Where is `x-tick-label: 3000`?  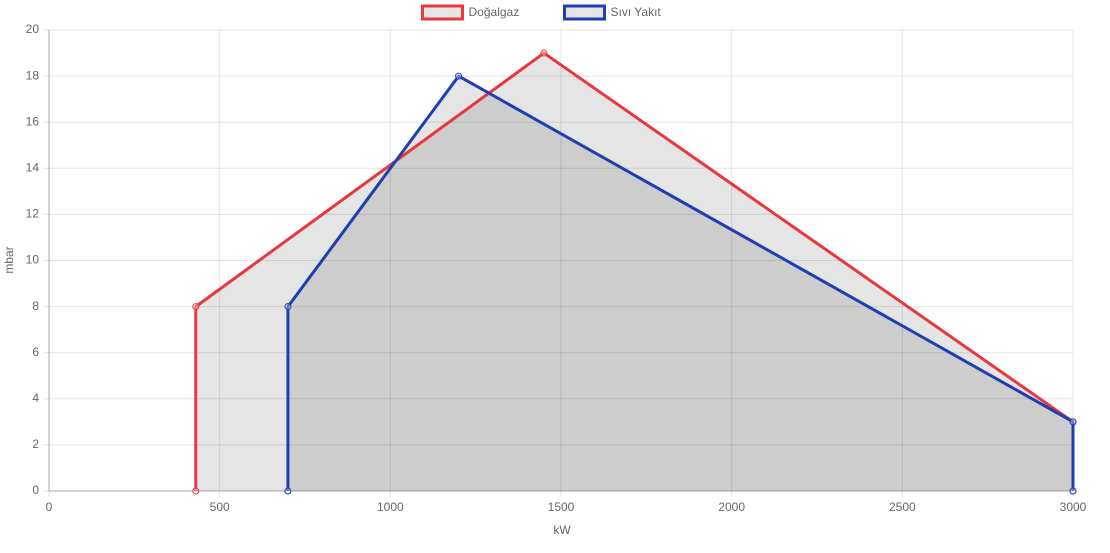 x-tick-label: 3000 is located at coordinates (1073, 507).